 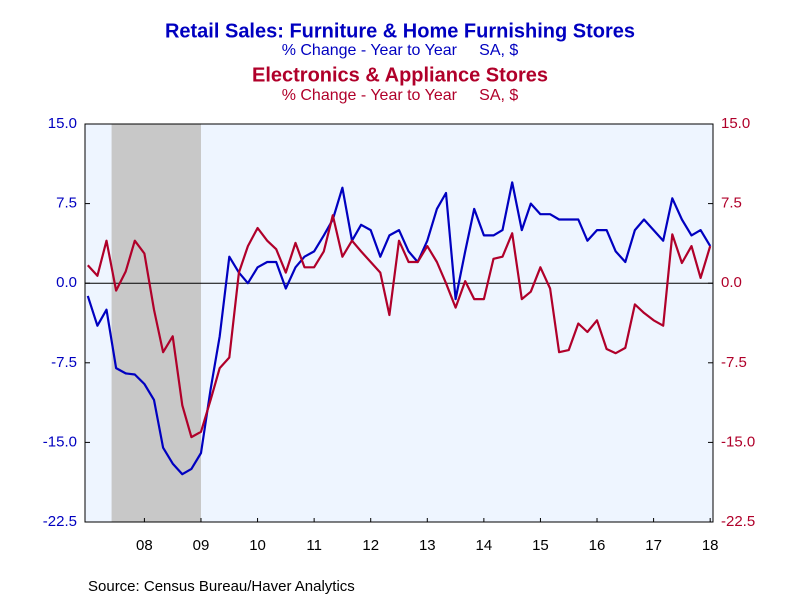 I want to click on y-tick-label: 0.0, so click(x=66, y=282).